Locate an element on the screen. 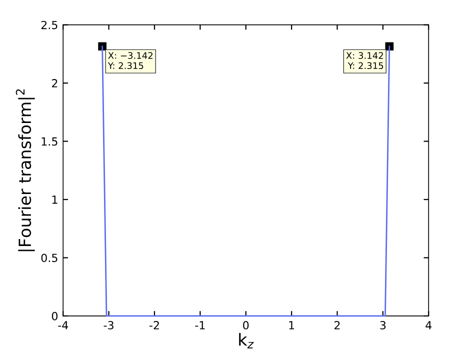  x-tick-label: -1 is located at coordinates (200, 325).